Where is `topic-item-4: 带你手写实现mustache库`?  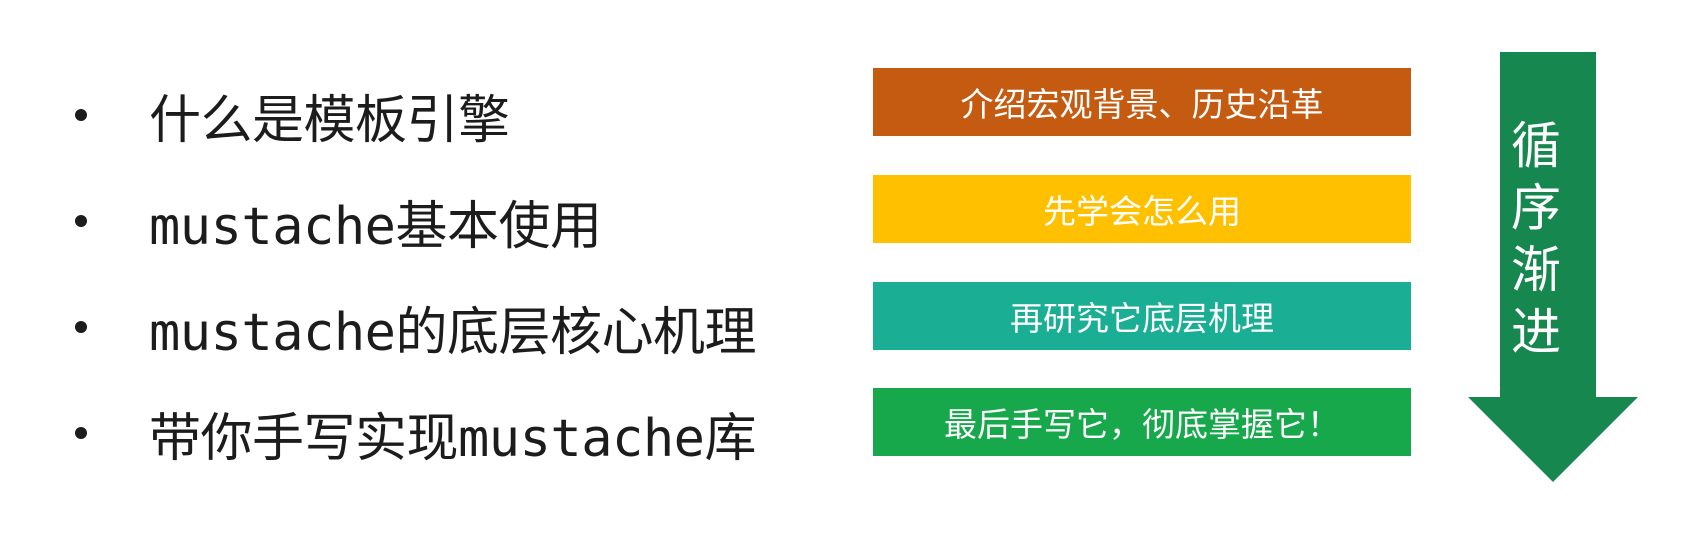
topic-item-4: 带你手写实现mustache库 is located at coordinates (415, 433).